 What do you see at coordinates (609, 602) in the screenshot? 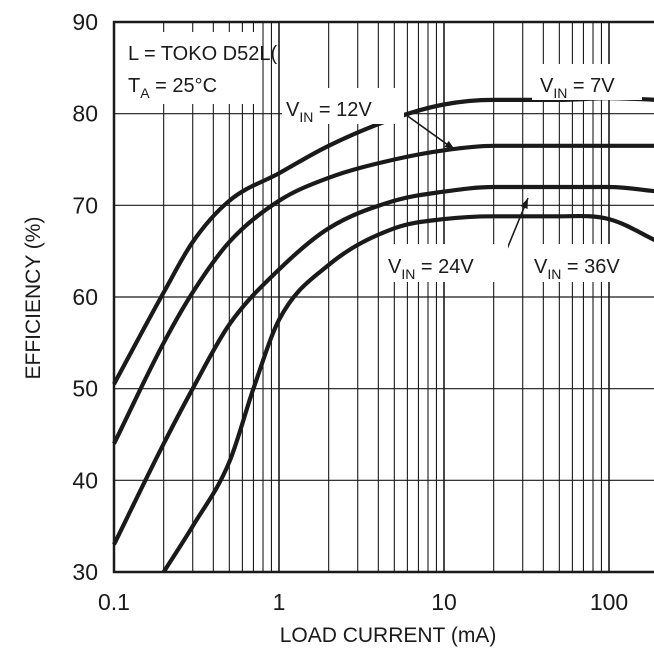
I see `x-tick-label: 100` at bounding box center [609, 602].